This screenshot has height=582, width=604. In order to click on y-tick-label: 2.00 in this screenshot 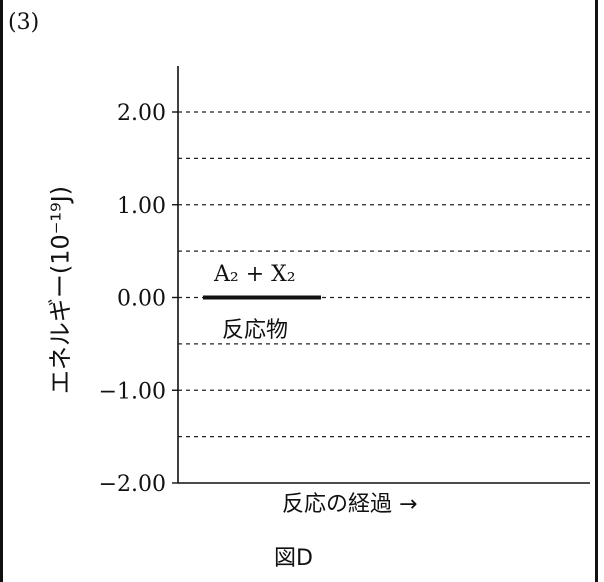, I will do `click(141, 113)`.